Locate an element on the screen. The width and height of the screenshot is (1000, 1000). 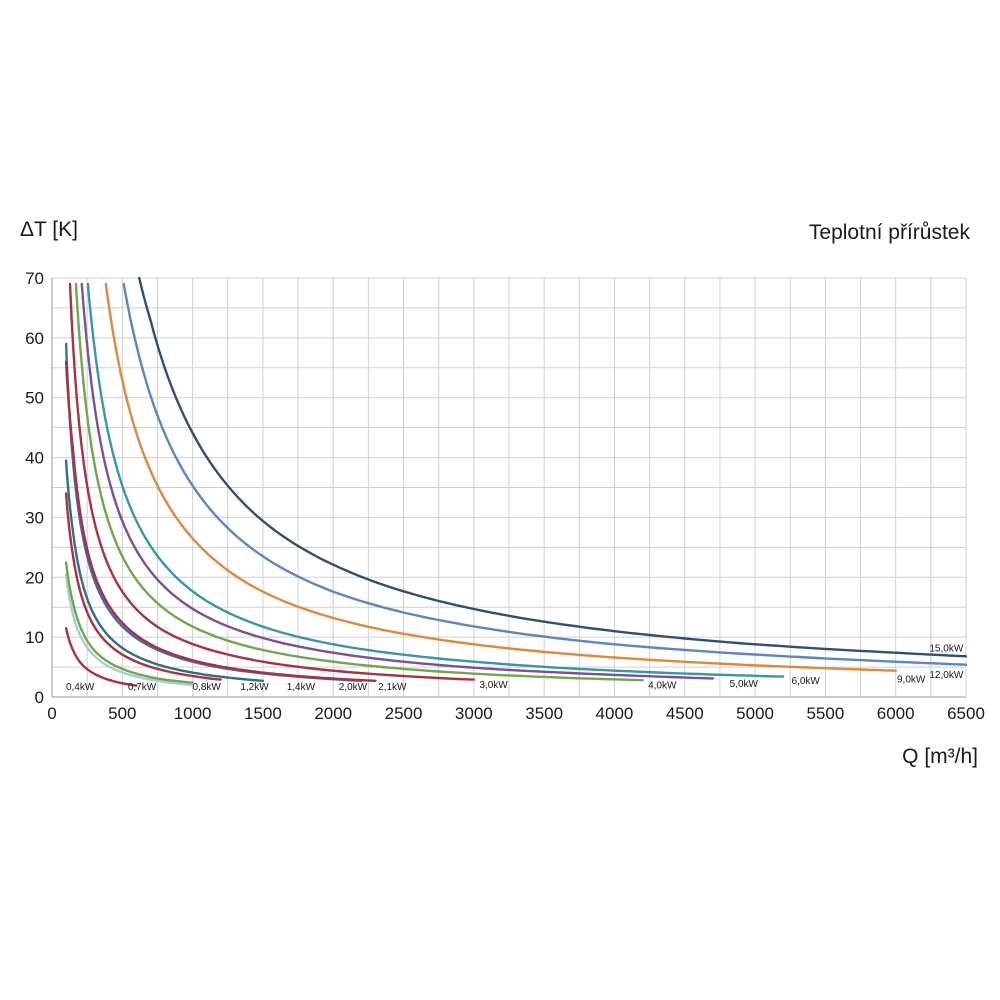
y-tick-label: 10 is located at coordinates (34, 637).